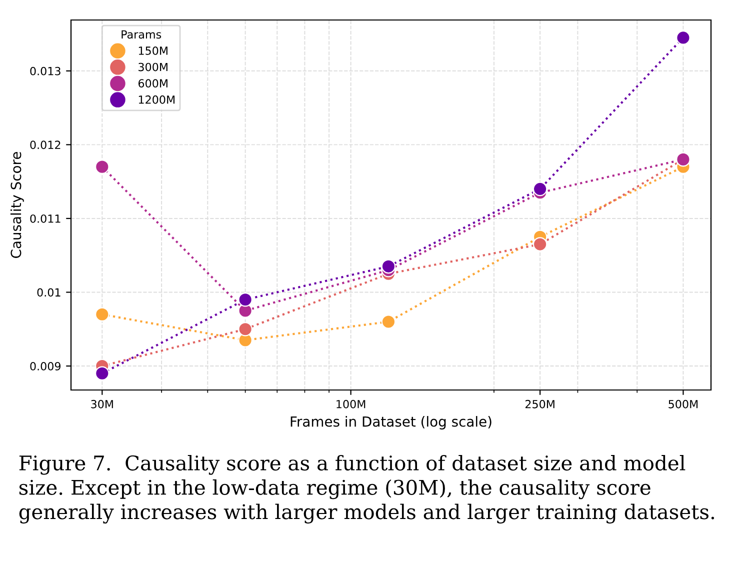 The width and height of the screenshot is (733, 585). I want to click on legend-label: 300M, so click(153, 67).